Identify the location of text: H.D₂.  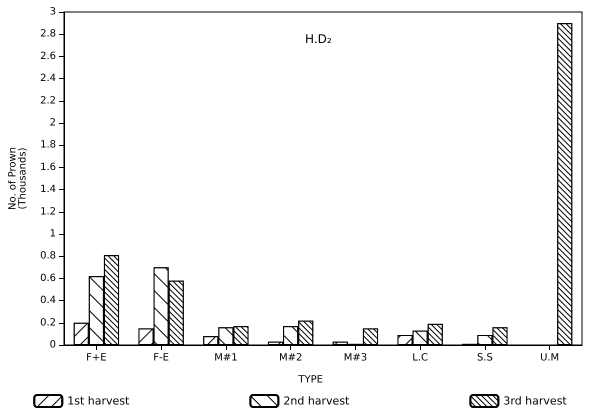
(318, 39).